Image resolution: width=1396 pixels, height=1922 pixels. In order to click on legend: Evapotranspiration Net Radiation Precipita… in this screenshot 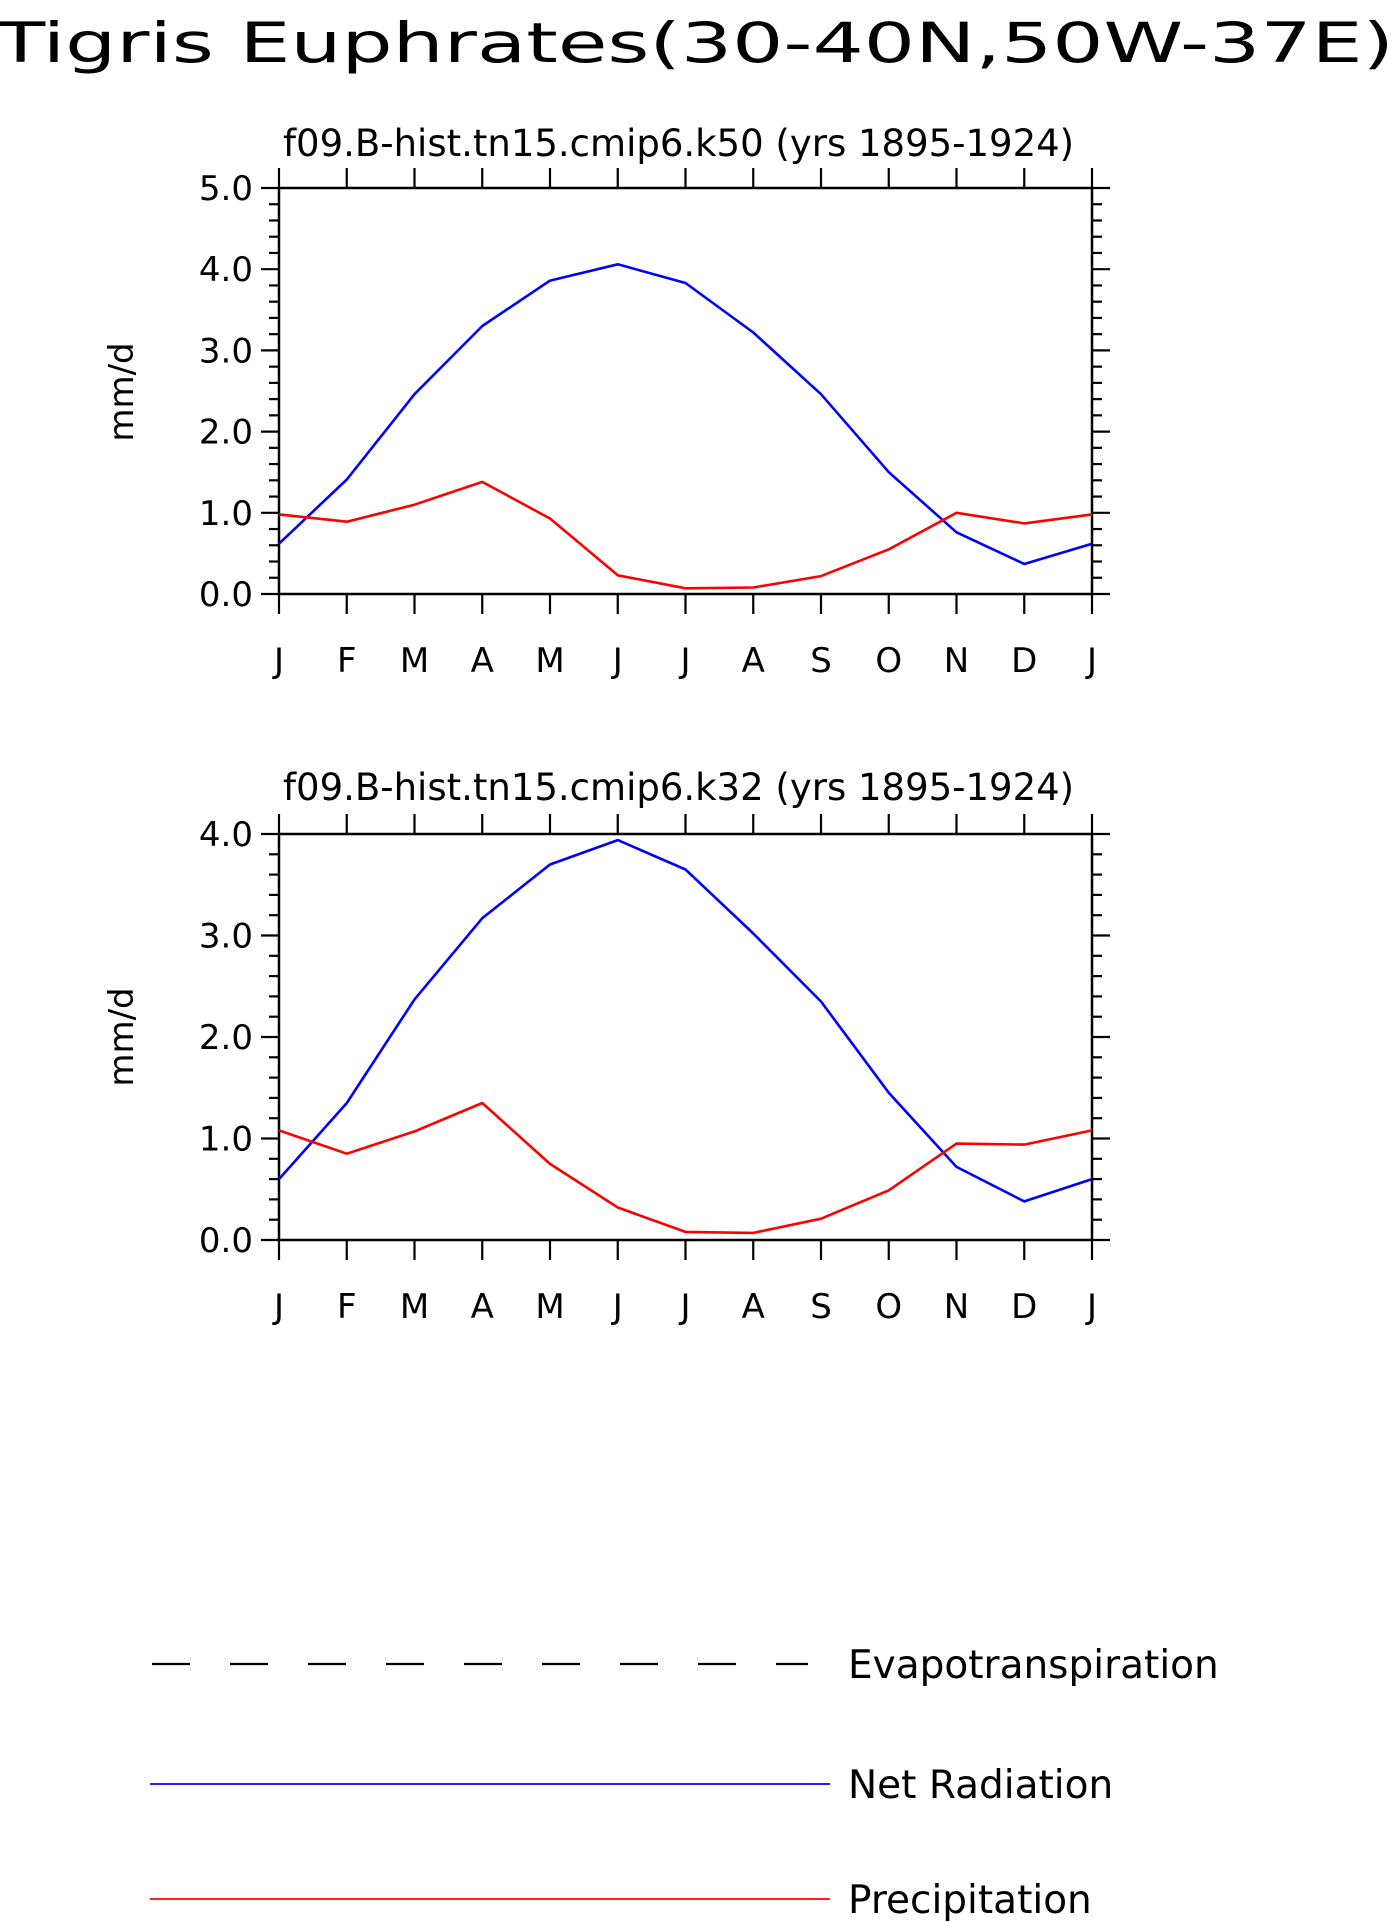, I will do `click(684, 1782)`.